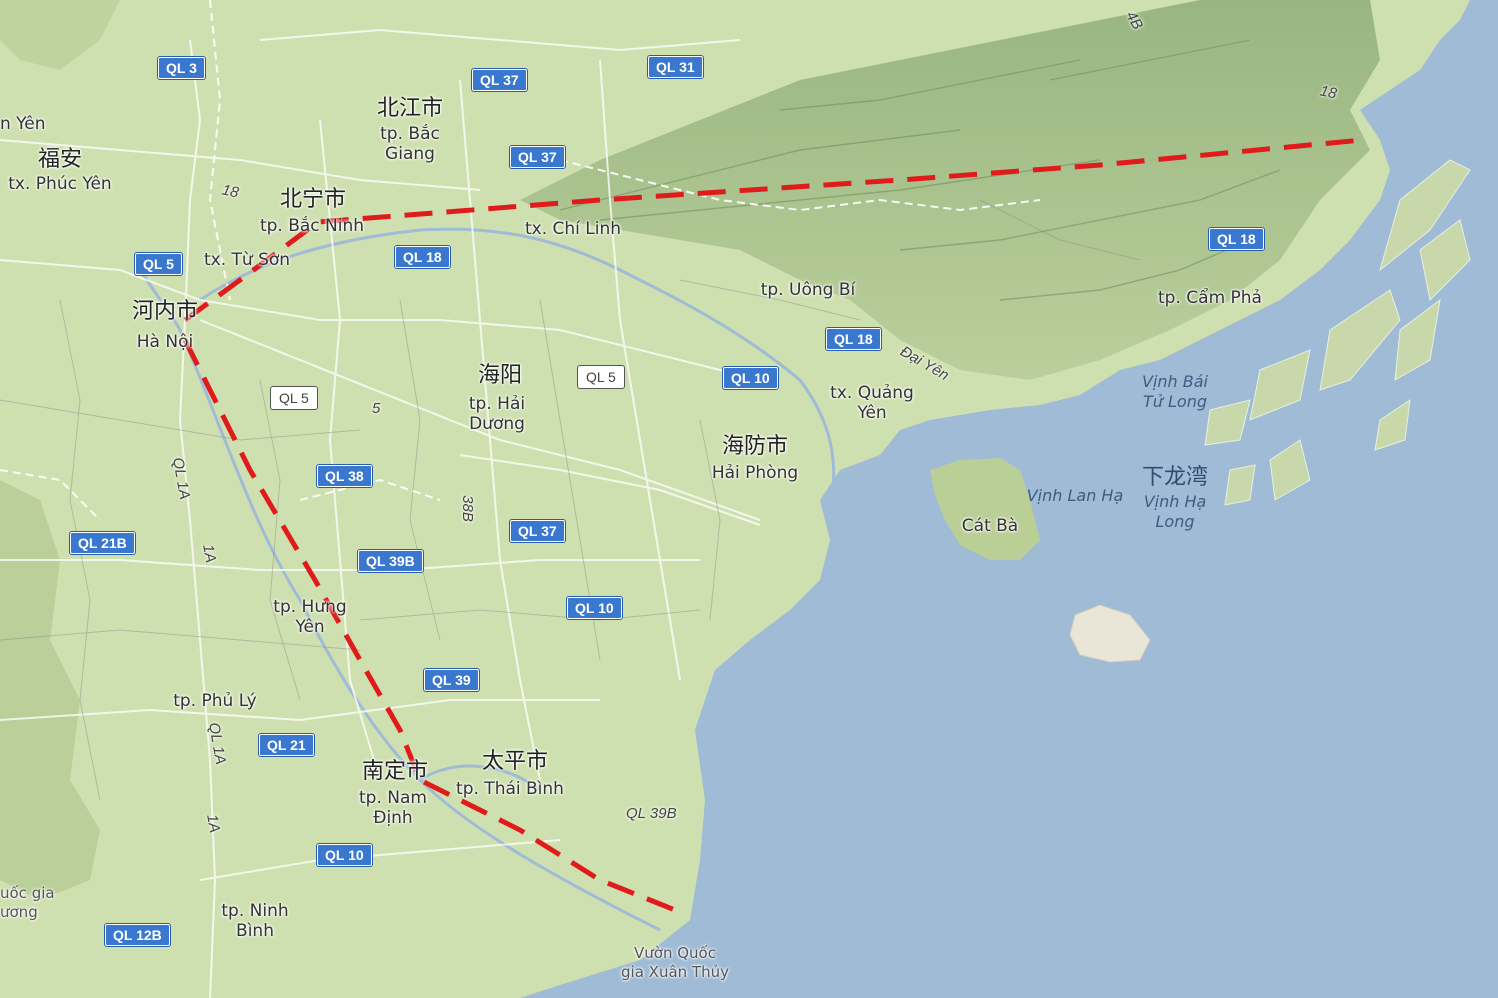 This screenshot has height=998, width=1498. What do you see at coordinates (181, 68) in the screenshot?
I see `shield-ql3: QL 3` at bounding box center [181, 68].